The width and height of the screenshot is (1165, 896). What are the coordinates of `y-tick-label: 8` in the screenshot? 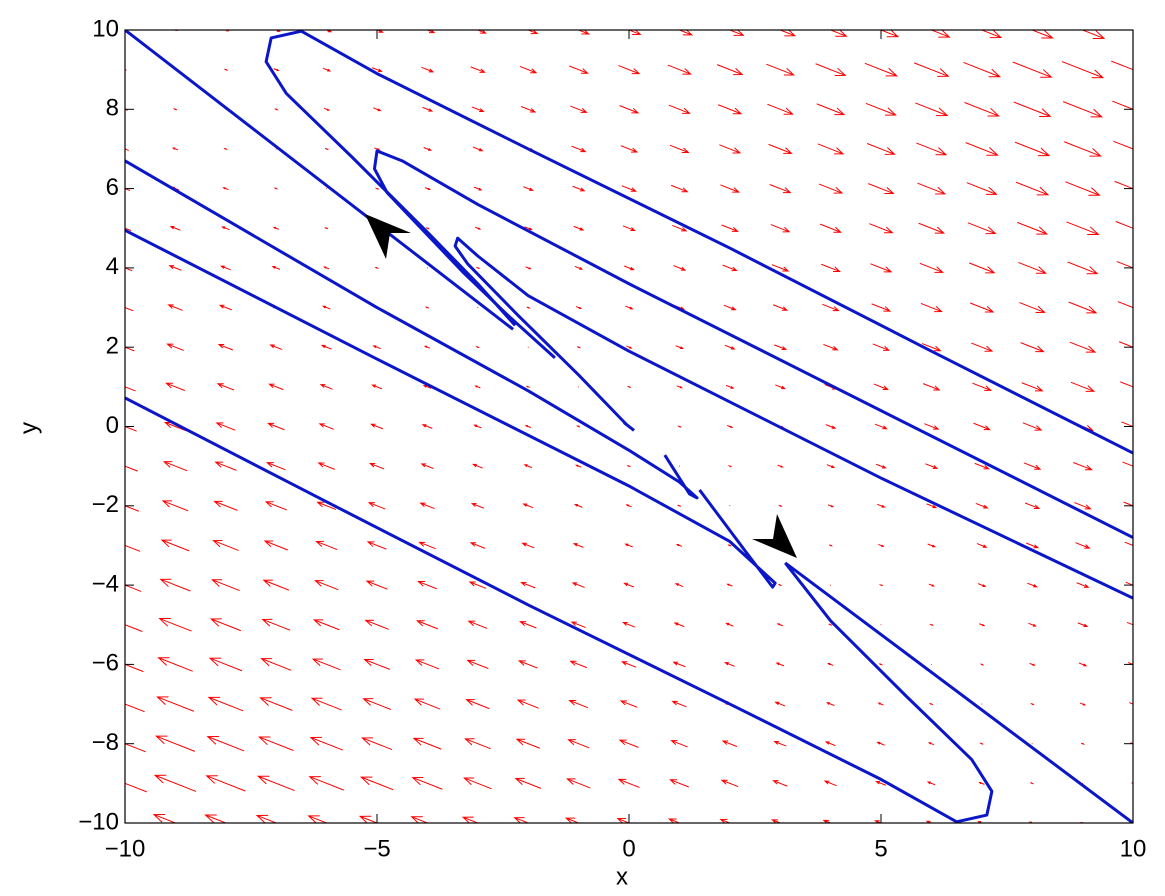 It's located at (112, 108).